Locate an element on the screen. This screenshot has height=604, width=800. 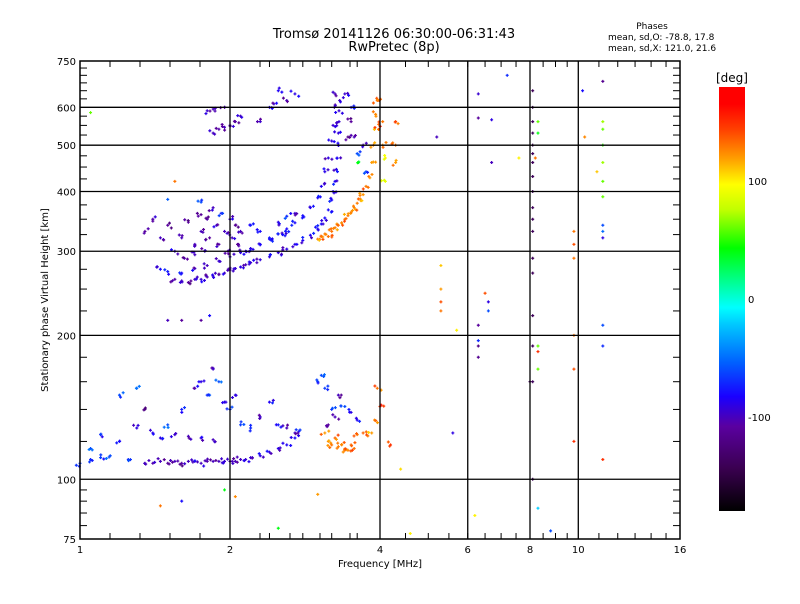
y-axis-label: Stationary phase Virtual Height [km] is located at coordinates (45, 300).